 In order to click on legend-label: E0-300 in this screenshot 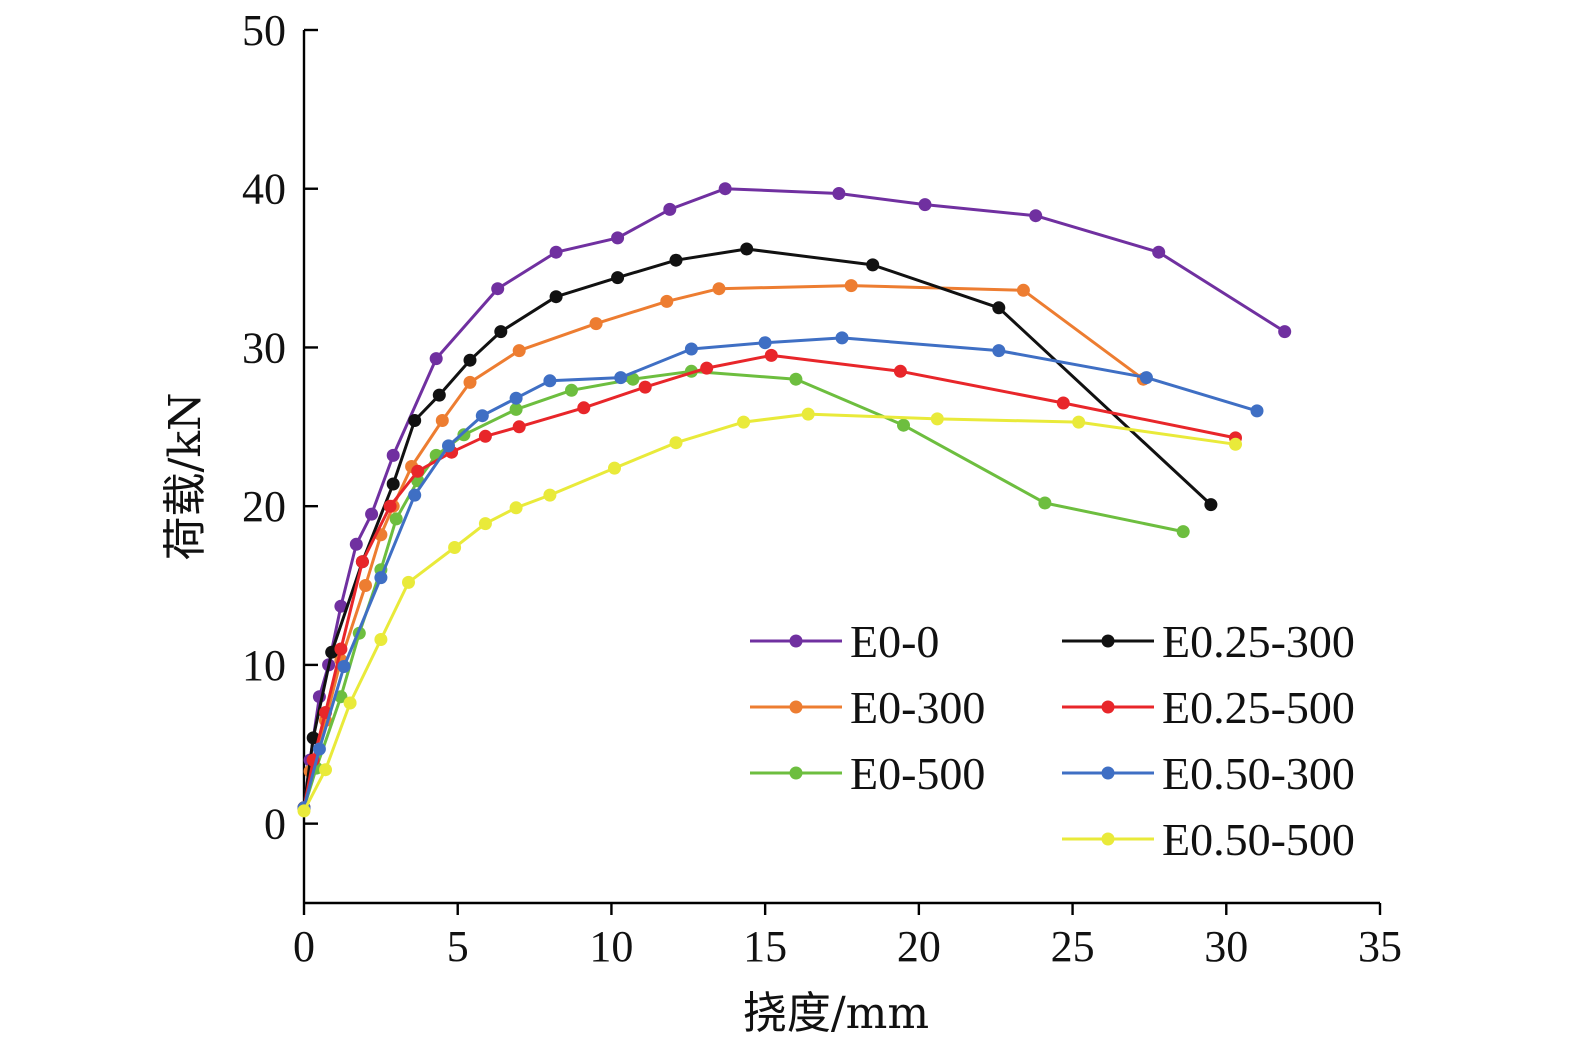, I will do `click(917, 707)`.